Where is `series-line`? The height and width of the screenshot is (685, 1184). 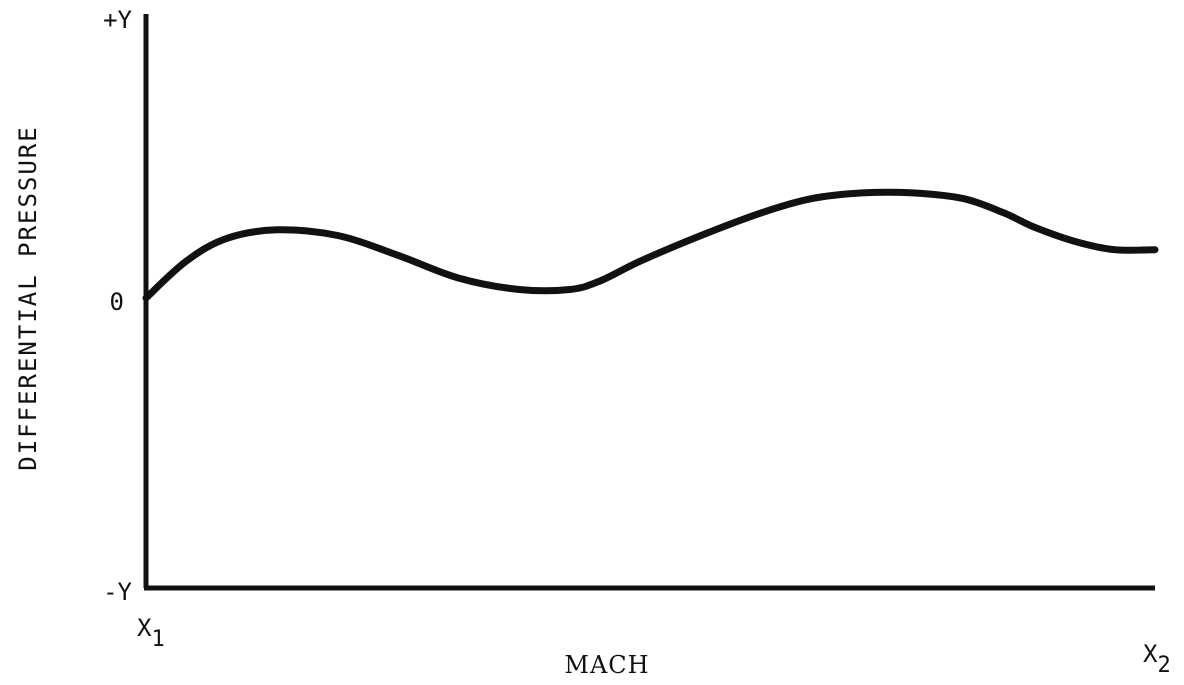
series-line is located at coordinates (650, 245).